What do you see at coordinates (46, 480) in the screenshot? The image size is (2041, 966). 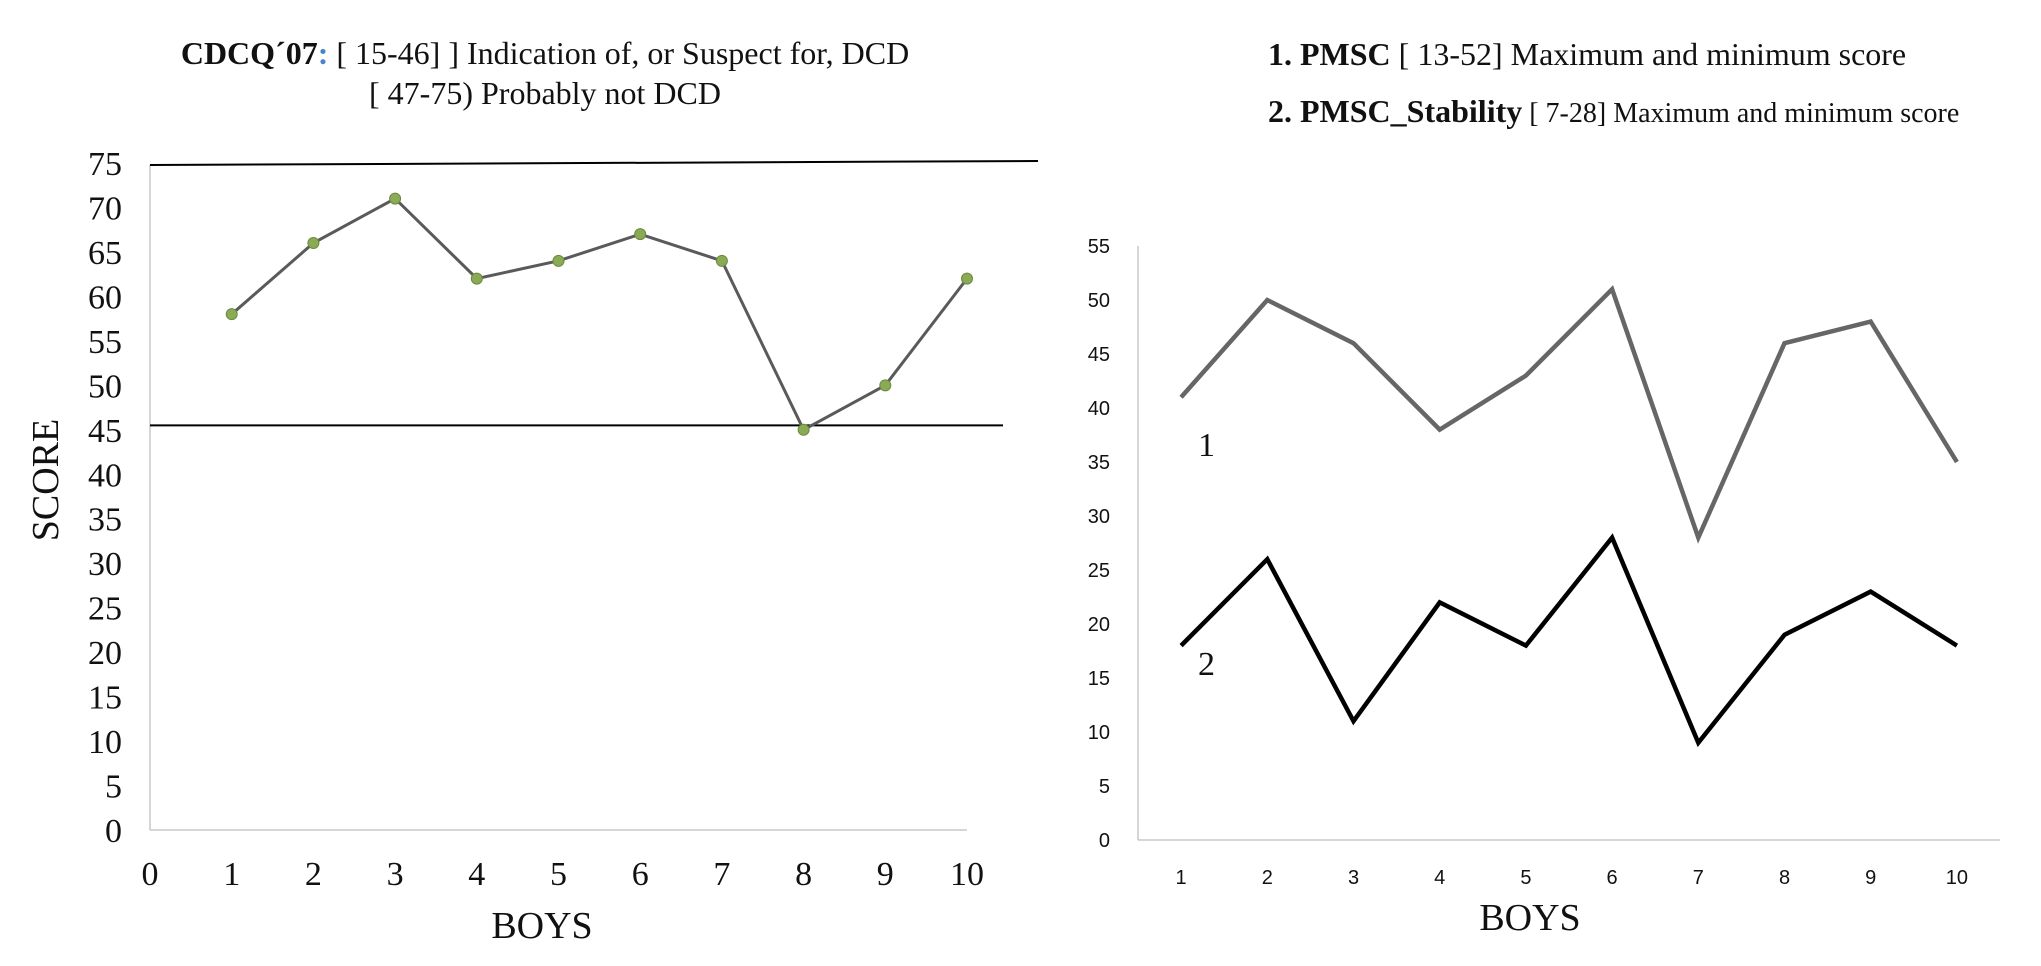 I see `left-y-axis-label: SCORE` at bounding box center [46, 480].